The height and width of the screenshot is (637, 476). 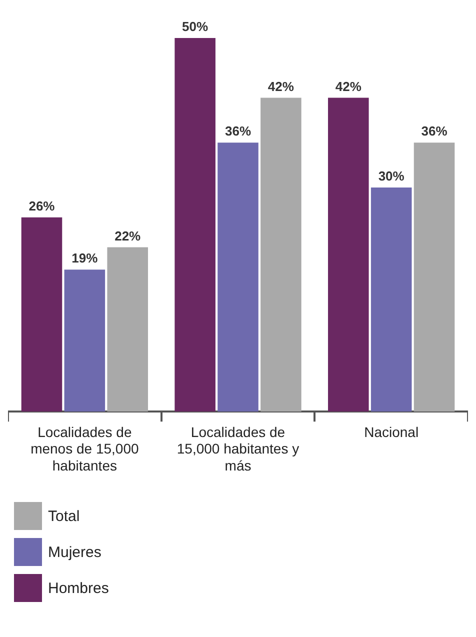 I want to click on x-tick-label: Localidades de 15,000 habitantes y más, so click(x=238, y=449).